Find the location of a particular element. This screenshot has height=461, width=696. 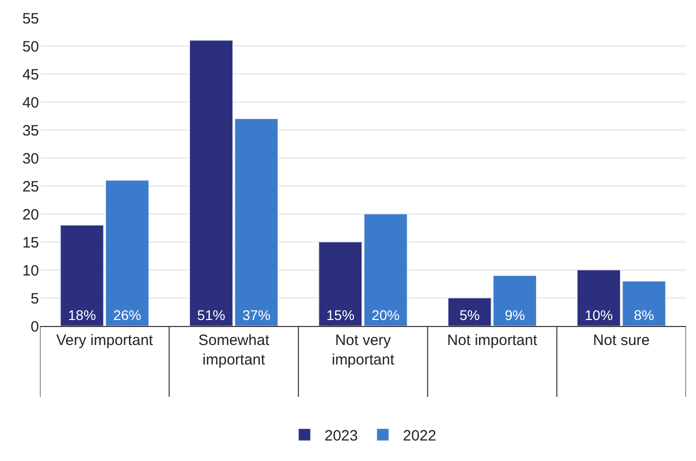

x-tick-label: Very important is located at coordinates (105, 340).